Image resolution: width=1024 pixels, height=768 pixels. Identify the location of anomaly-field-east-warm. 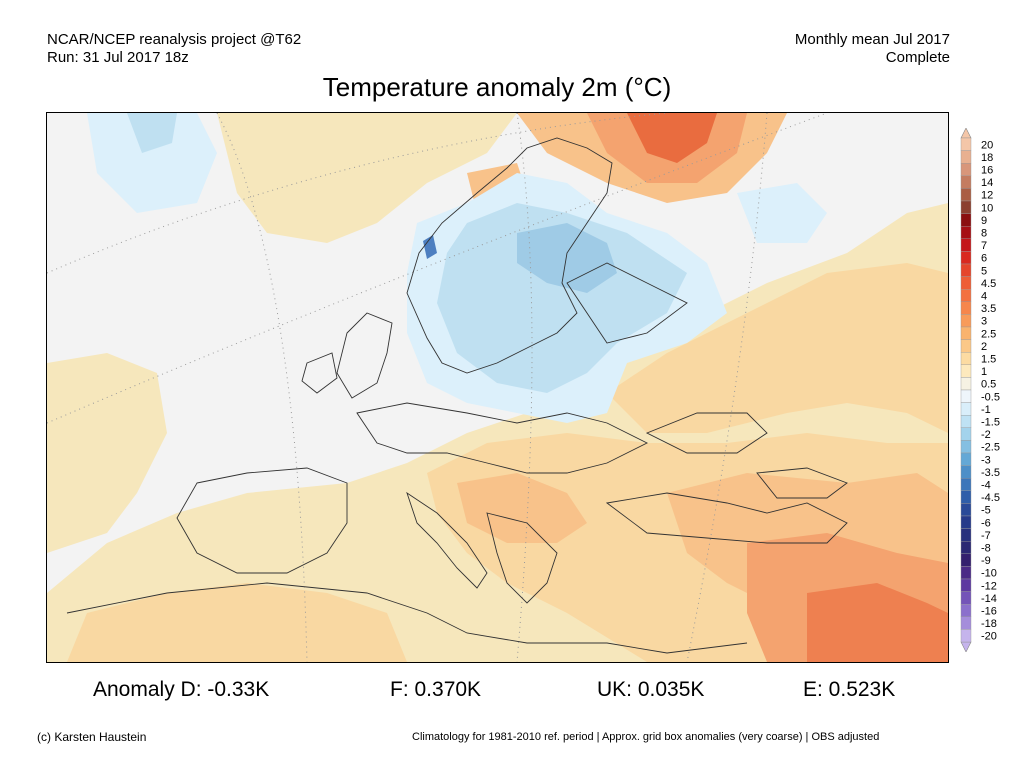
(777, 348).